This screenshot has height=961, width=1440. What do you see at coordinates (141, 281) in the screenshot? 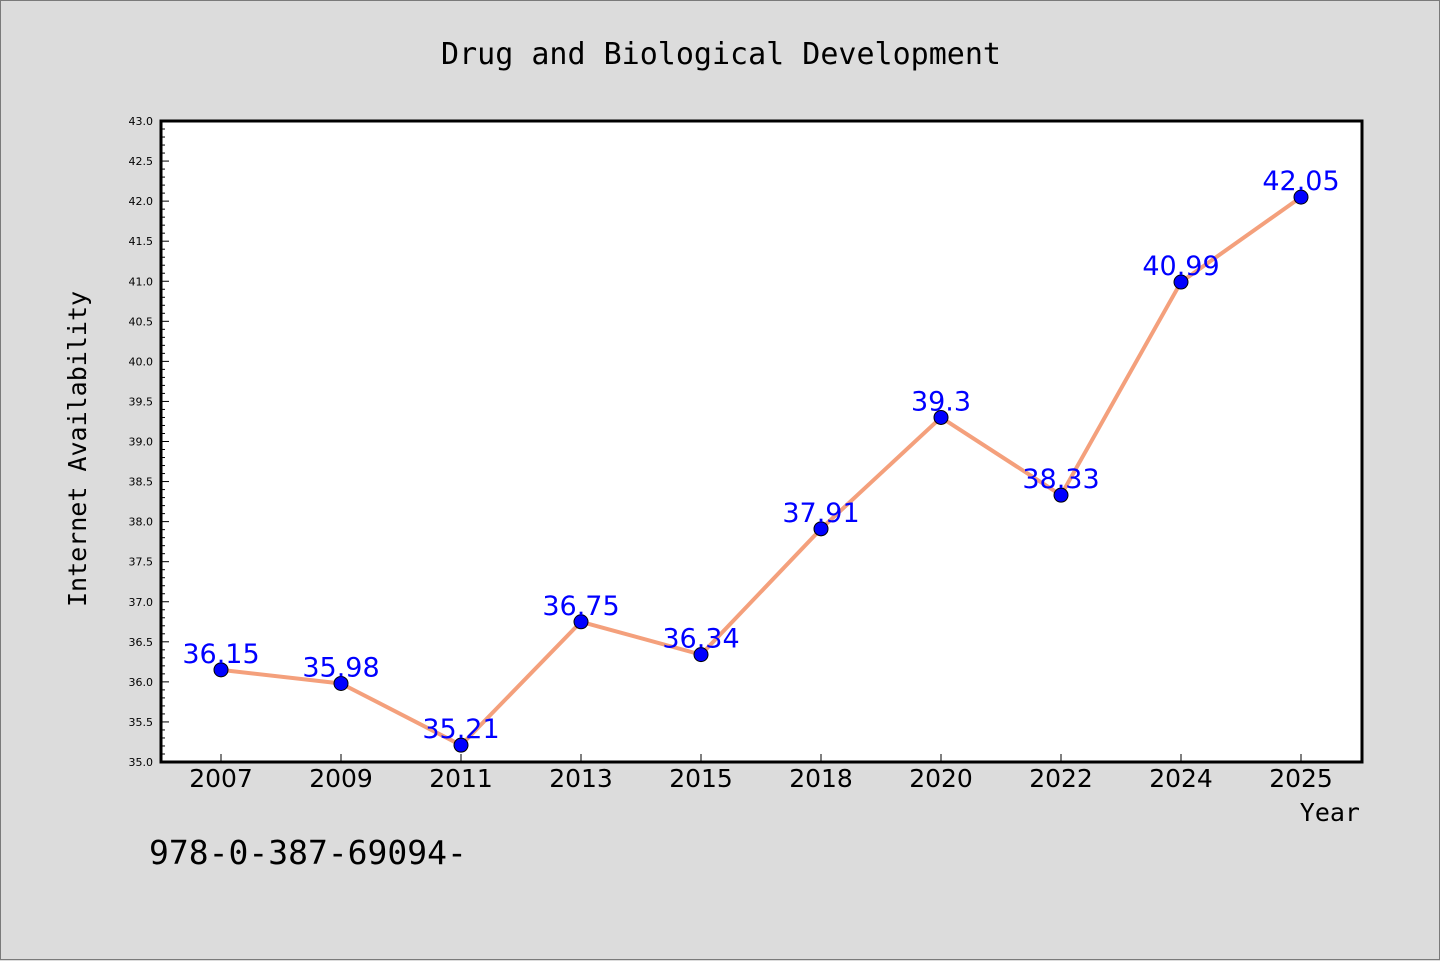
I see `y-tick-label: 41.0` at bounding box center [141, 281].